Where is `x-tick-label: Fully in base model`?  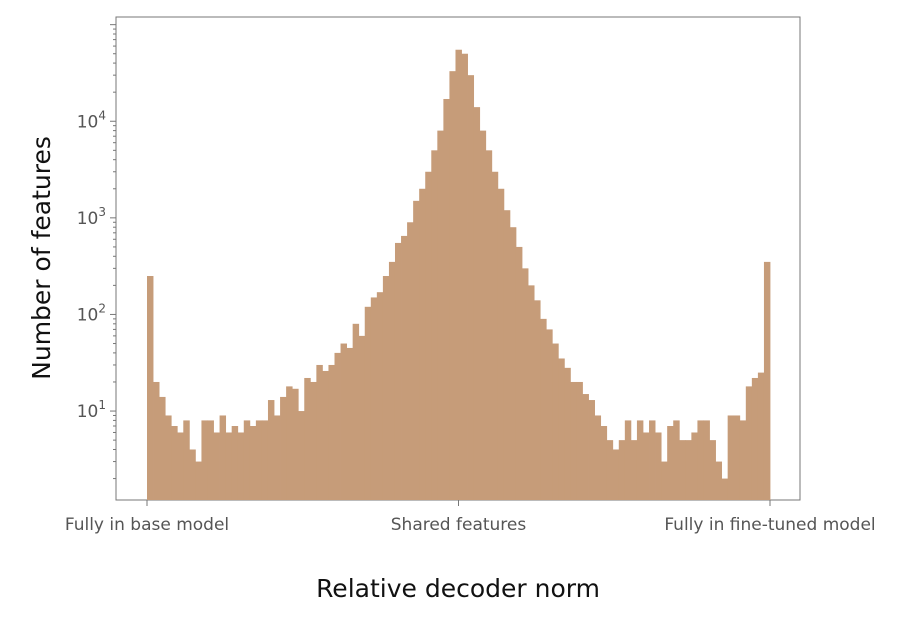
x-tick-label: Fully in base model is located at coordinates (147, 525).